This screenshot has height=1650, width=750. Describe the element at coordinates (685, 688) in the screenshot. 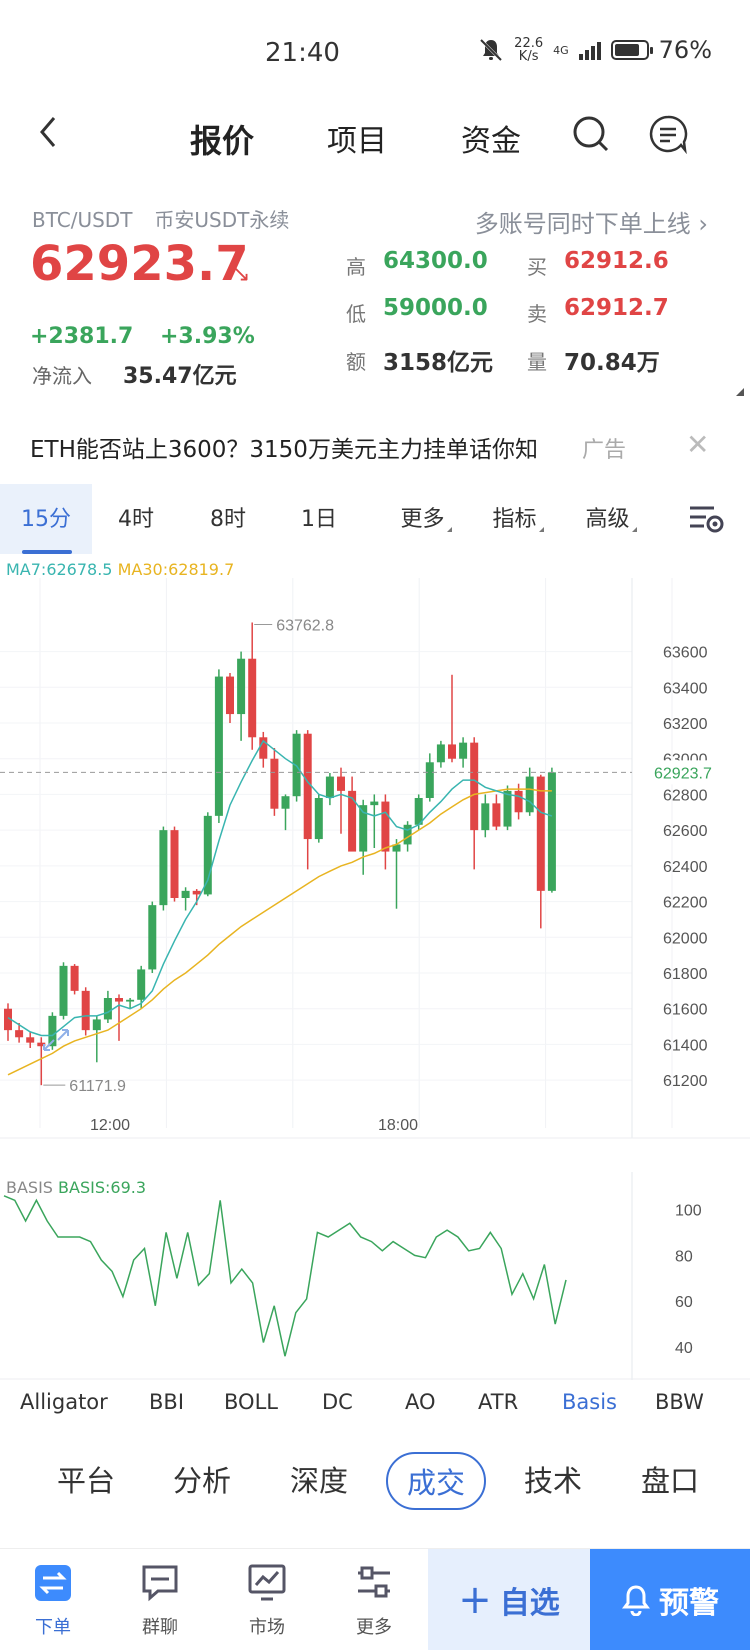

I see `y-tick-label: 63400` at that location.